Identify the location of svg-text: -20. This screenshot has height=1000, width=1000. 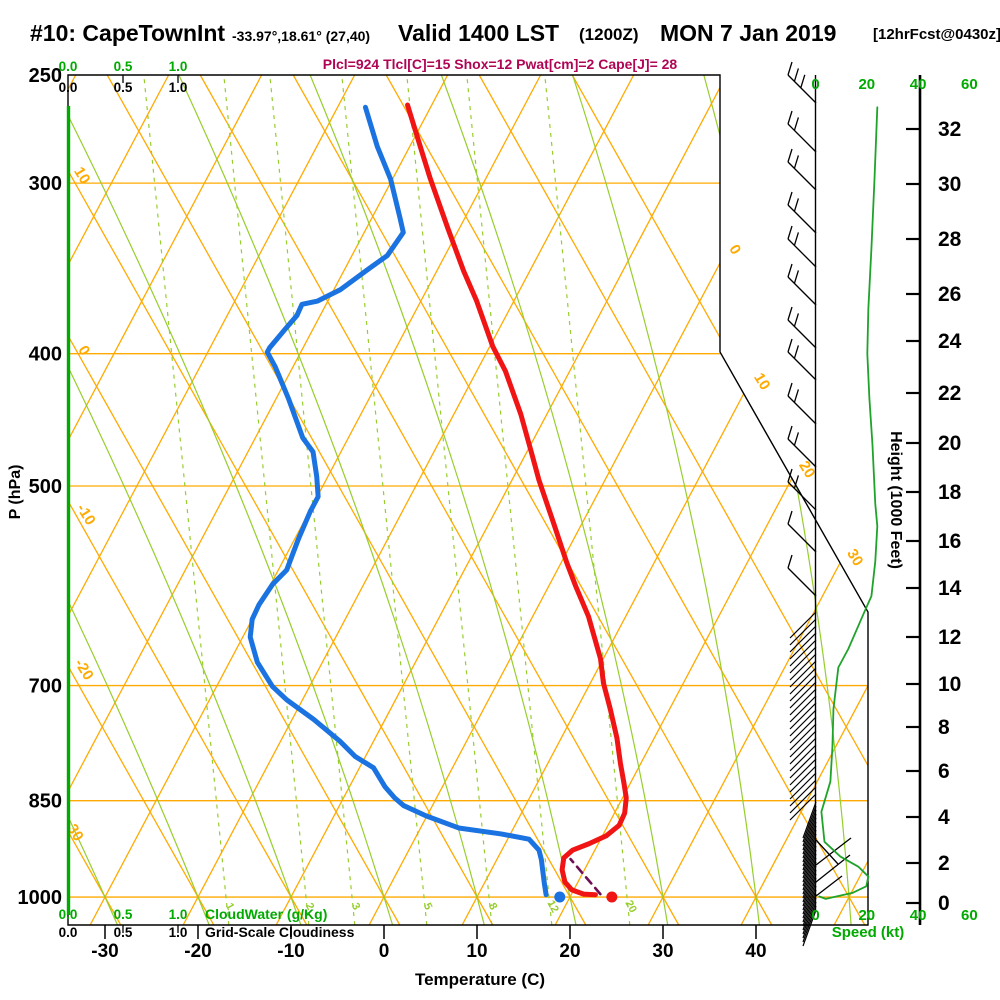
(197, 951).